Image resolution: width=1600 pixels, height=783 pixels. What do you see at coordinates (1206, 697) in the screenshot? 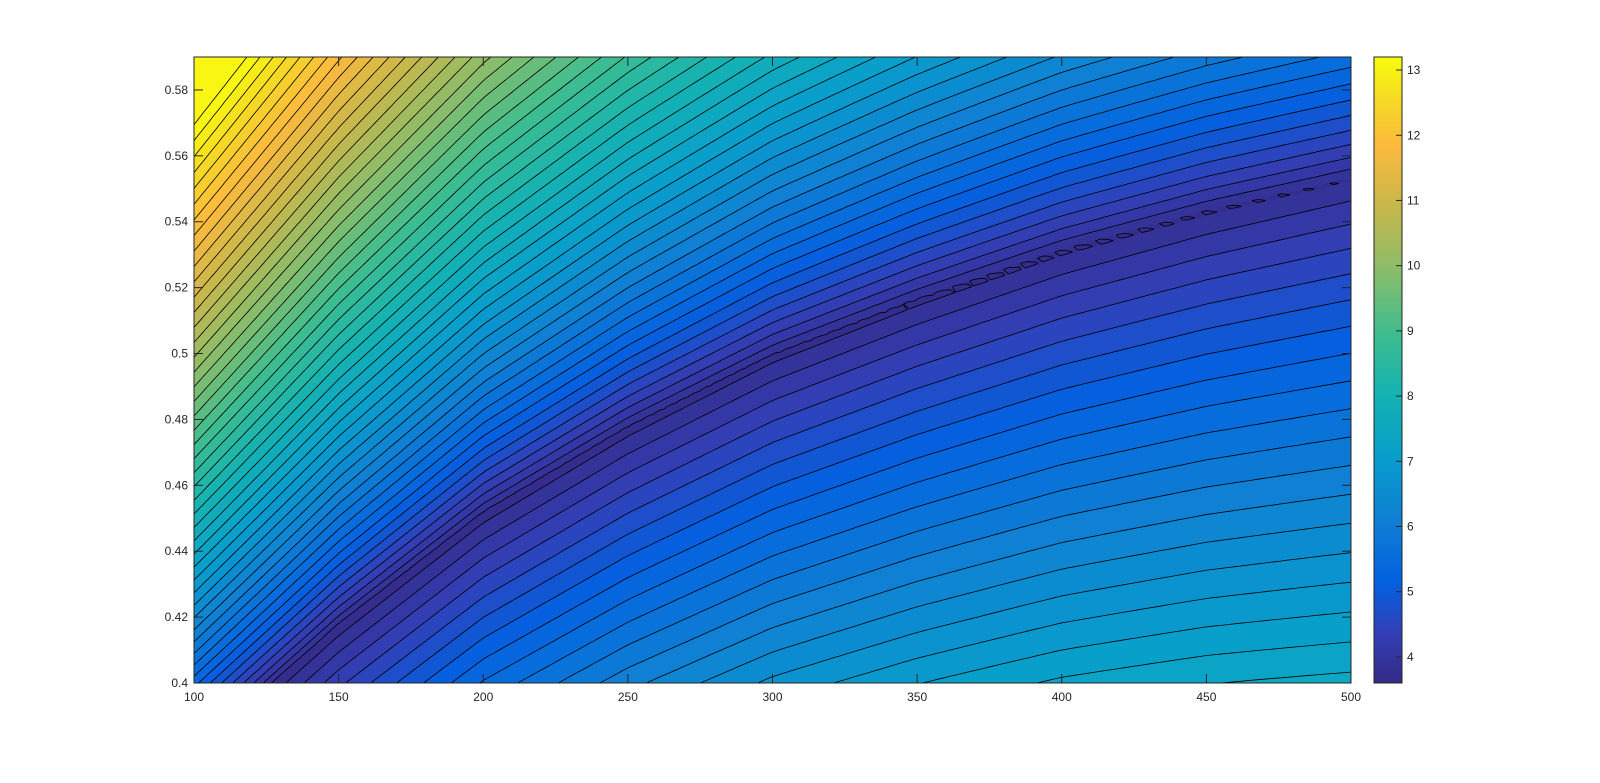
I see `x-tick-label: 450` at bounding box center [1206, 697].